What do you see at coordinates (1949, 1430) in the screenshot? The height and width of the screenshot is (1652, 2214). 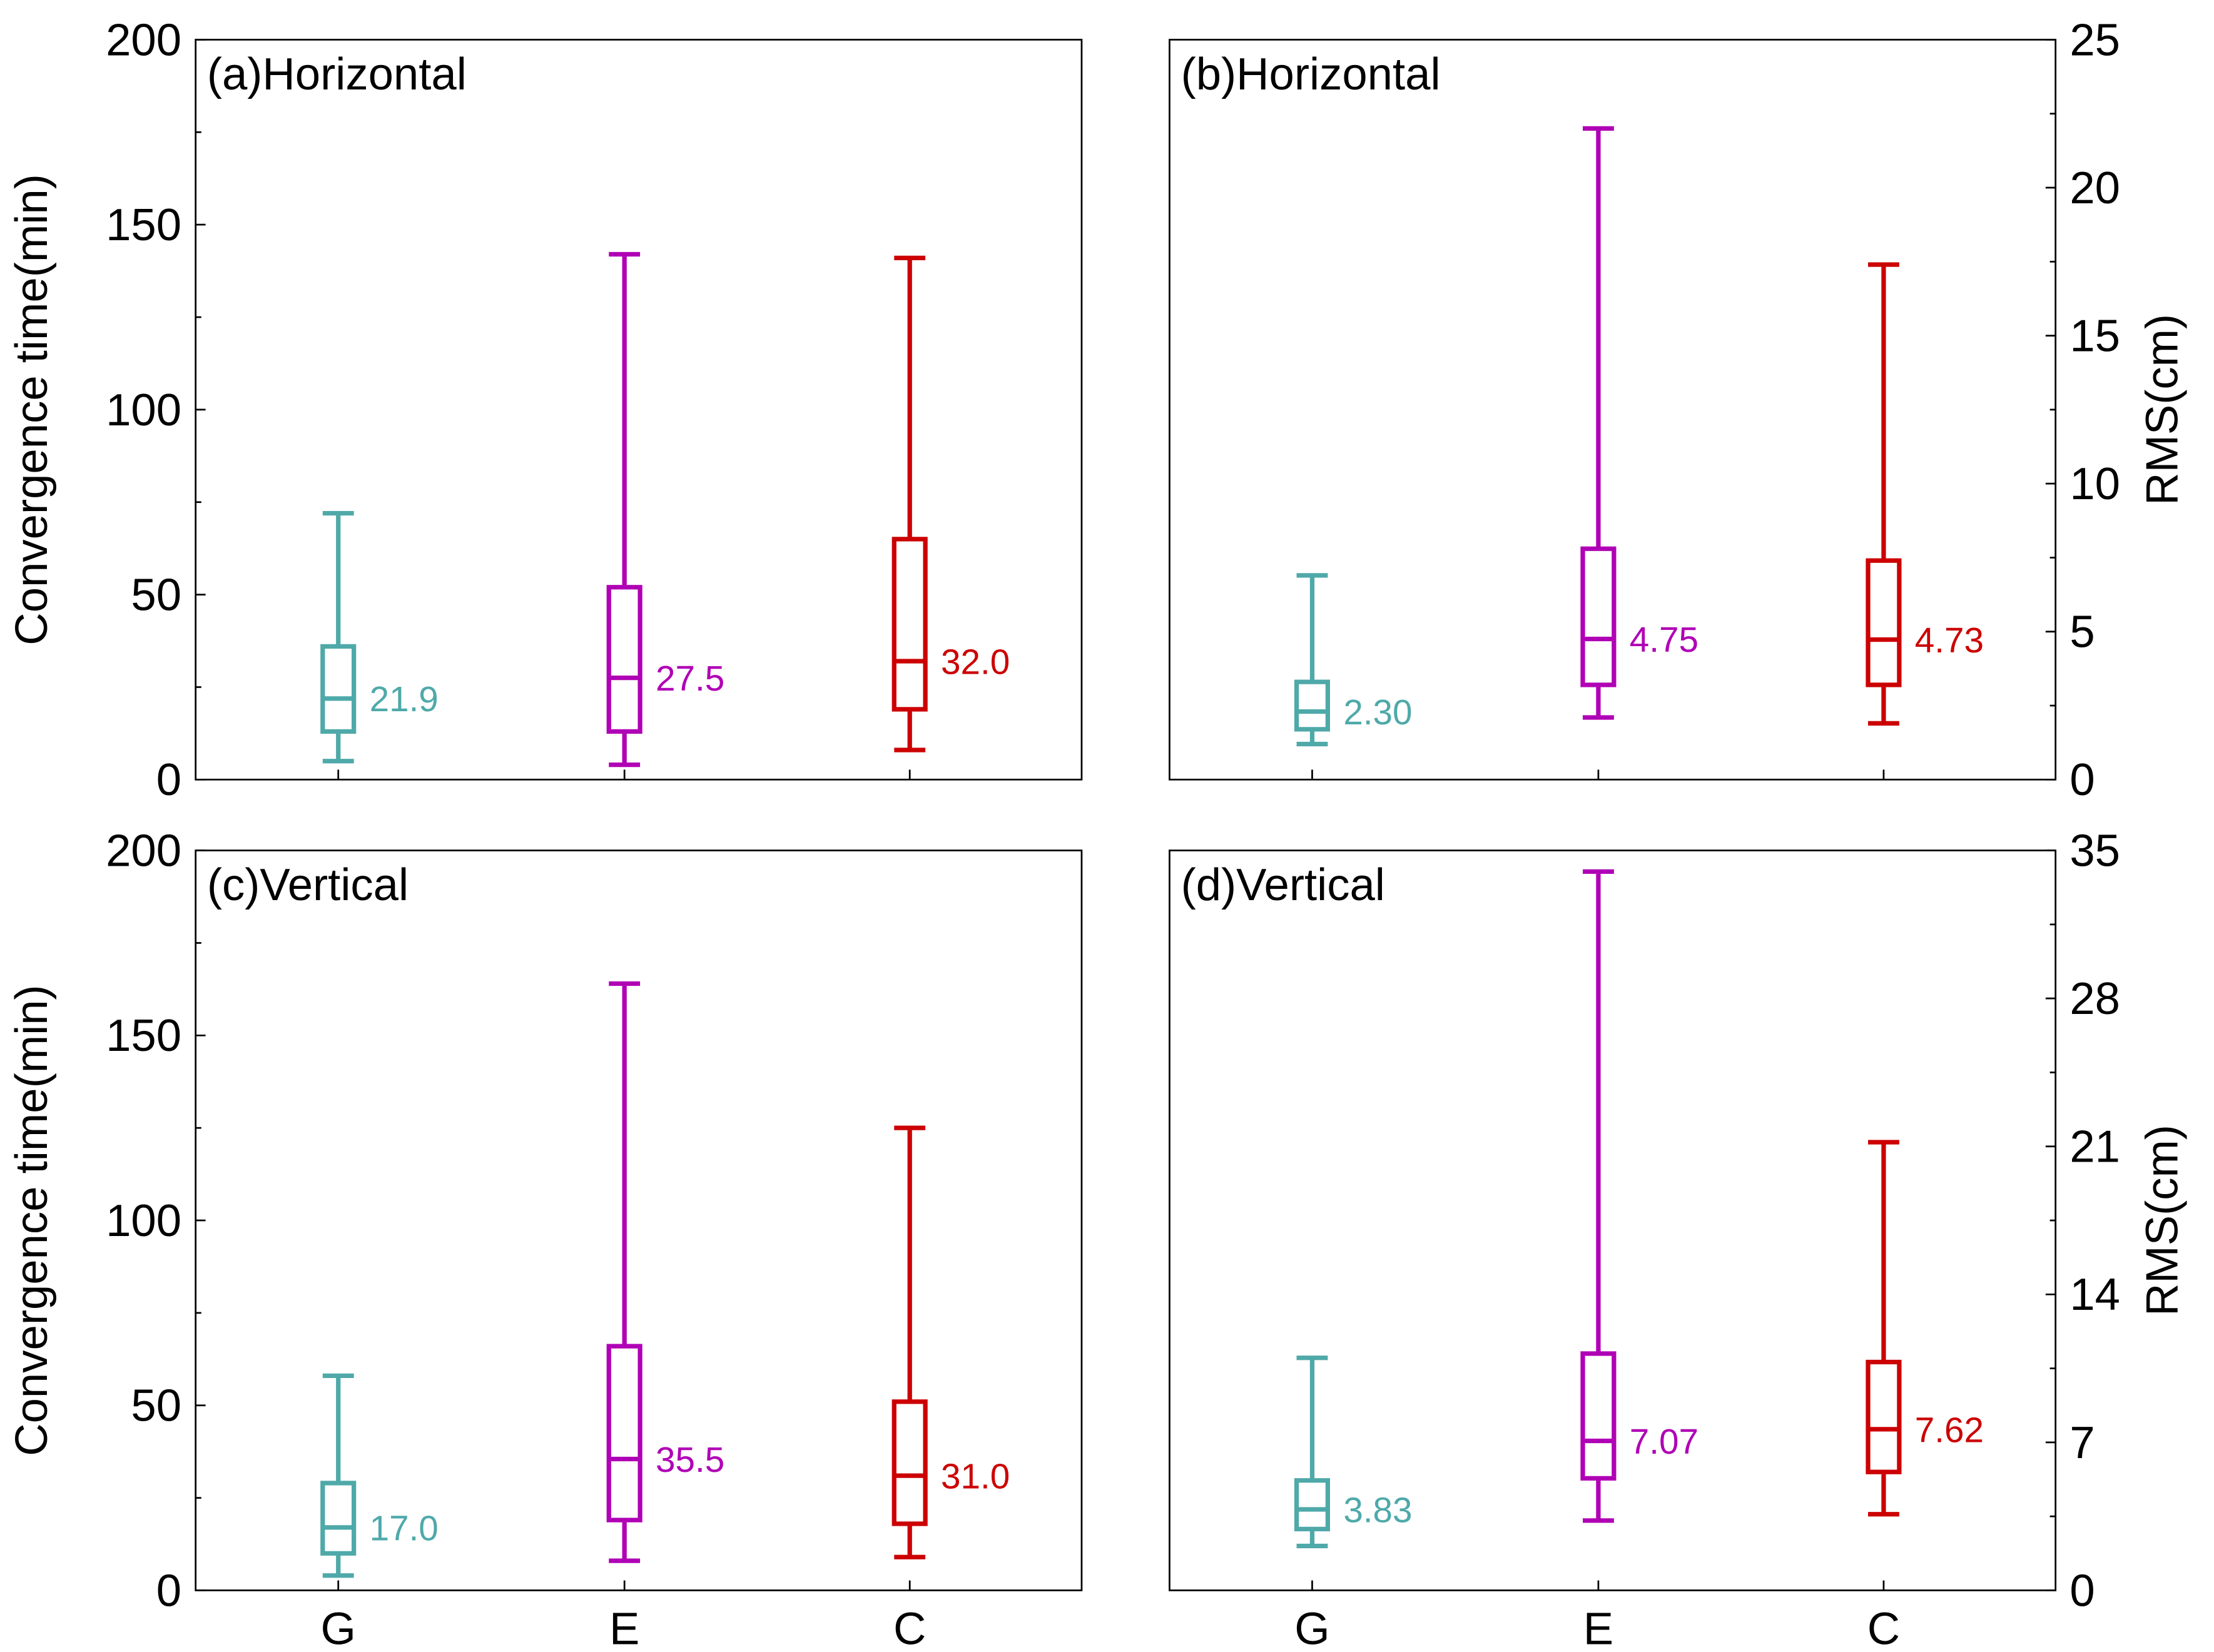 I see `median-data-label: 7.62` at bounding box center [1949, 1430].